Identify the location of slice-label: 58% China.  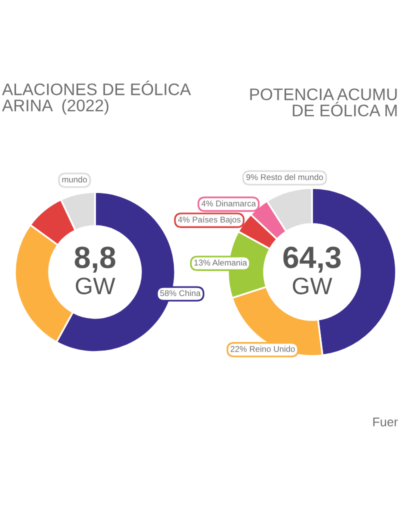
(180, 293).